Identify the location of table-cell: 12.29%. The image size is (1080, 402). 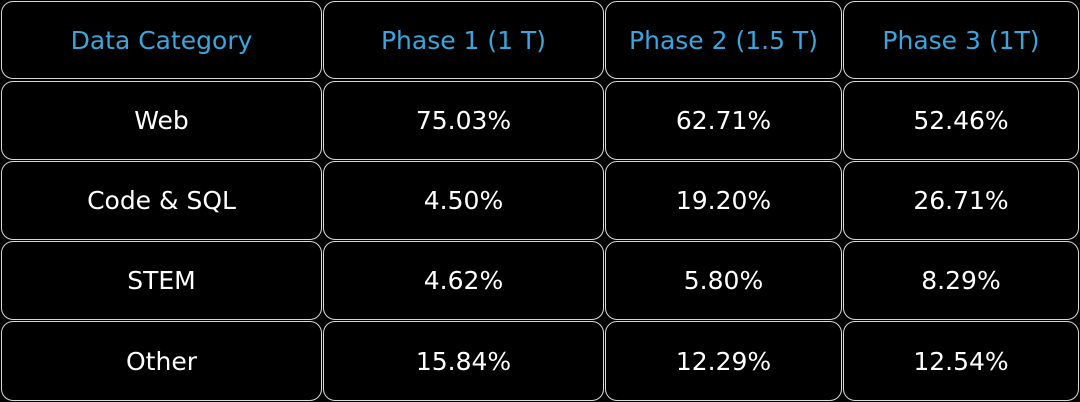
(723, 361).